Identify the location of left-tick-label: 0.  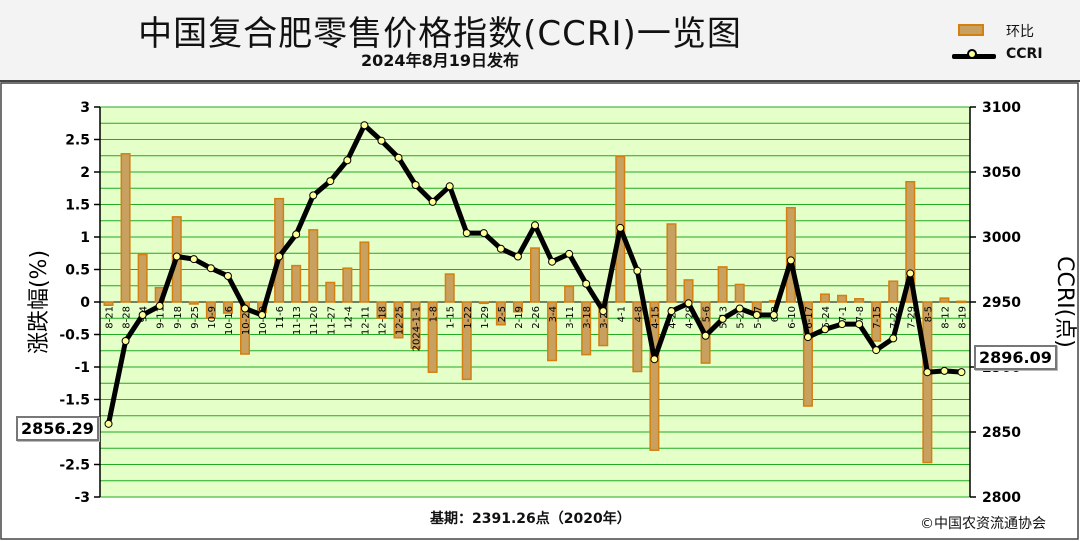
(85, 303).